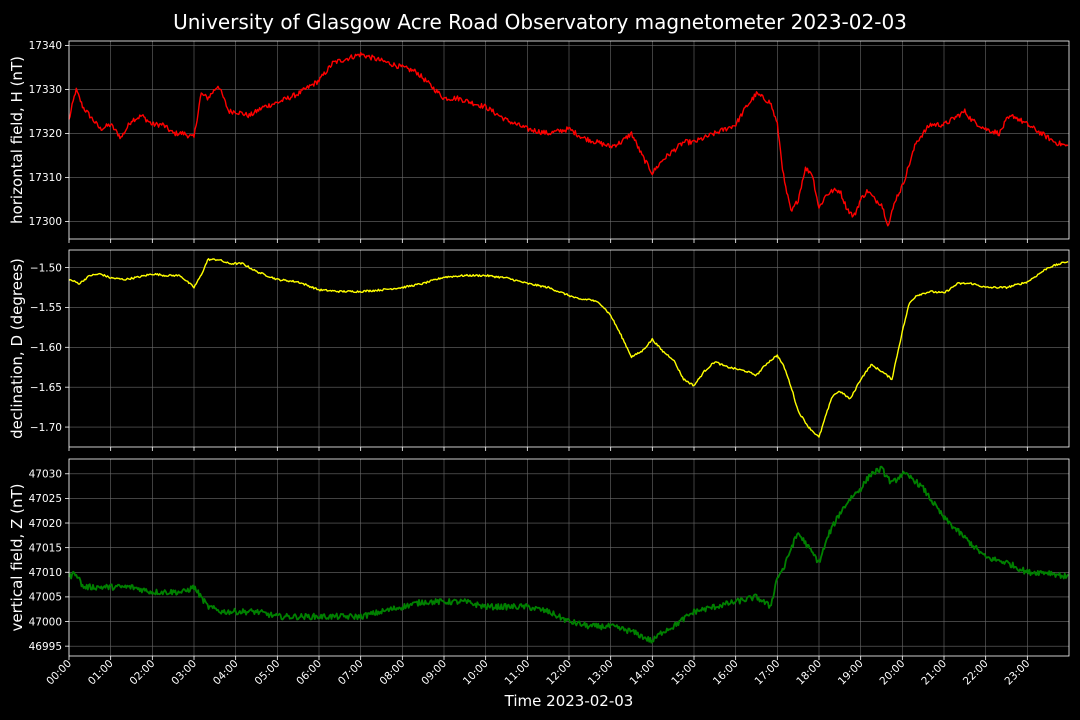 The width and height of the screenshot is (1080, 720). What do you see at coordinates (17, 348) in the screenshot?
I see `y-axis-label: declination, D (degrees)` at bounding box center [17, 348].